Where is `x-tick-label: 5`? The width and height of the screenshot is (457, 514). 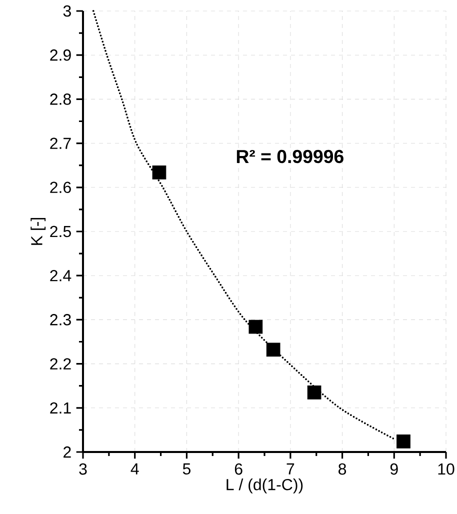
x-tick-label: 5 is located at coordinates (186, 469).